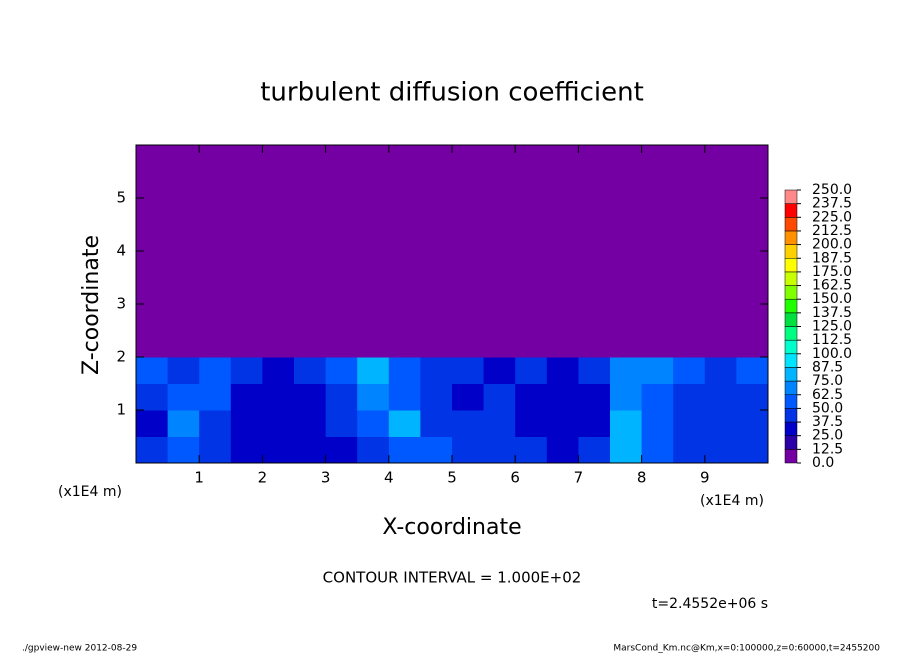 This screenshot has width=904, height=654. I want to click on colorbar-label: 237.5, so click(832, 204).